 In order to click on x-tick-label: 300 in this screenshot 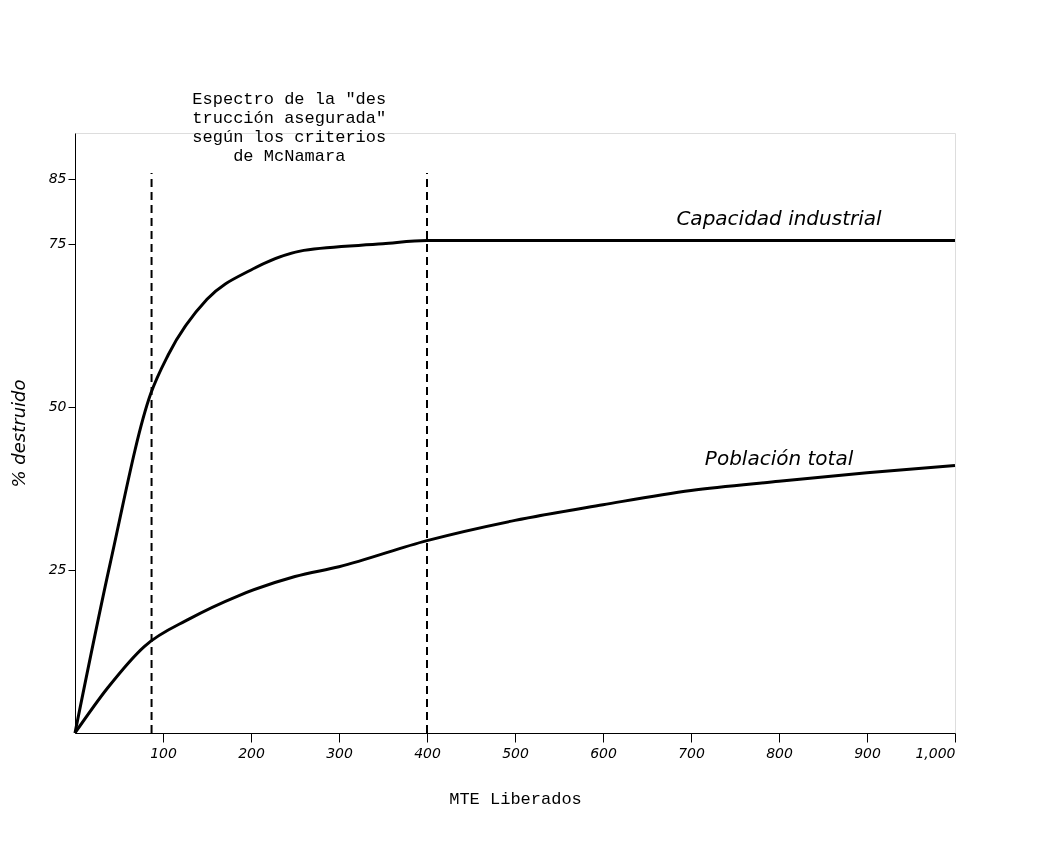, I will do `click(339, 752)`.